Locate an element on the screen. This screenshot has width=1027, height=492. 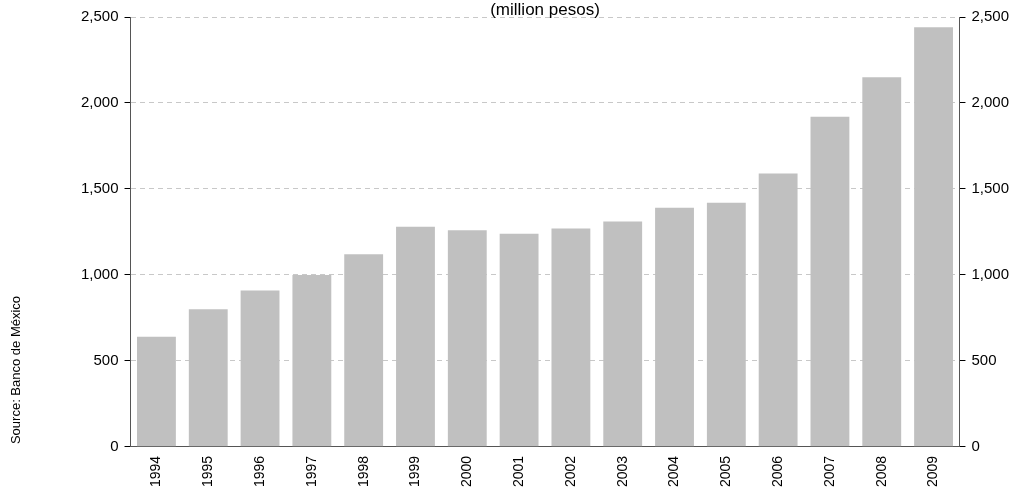
x-tick-label: 1996 is located at coordinates (258, 471).